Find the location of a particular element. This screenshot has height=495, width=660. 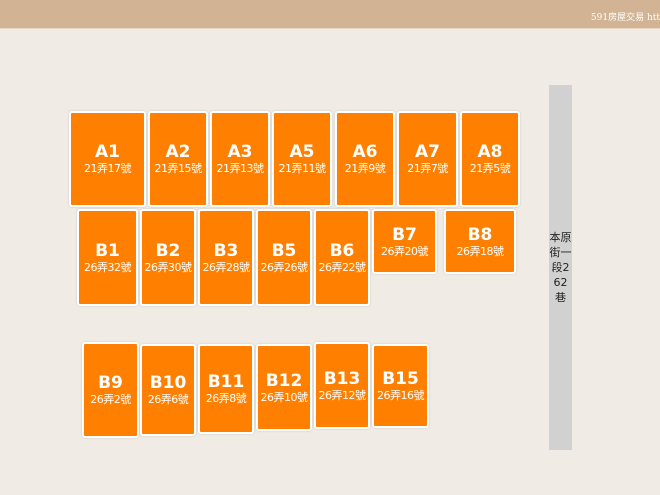

unit-b6: B6 26弄22號 is located at coordinates (342, 257).